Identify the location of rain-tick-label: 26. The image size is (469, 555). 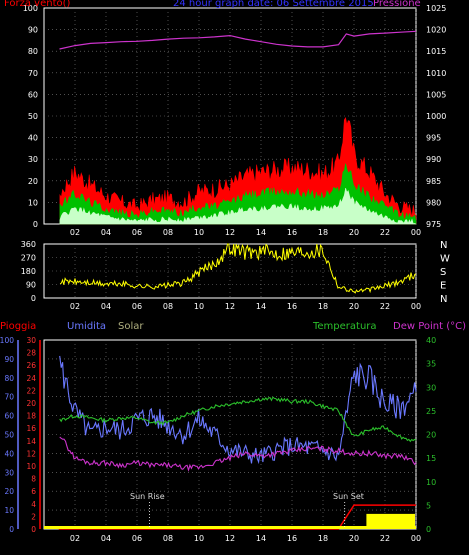
(31, 365).